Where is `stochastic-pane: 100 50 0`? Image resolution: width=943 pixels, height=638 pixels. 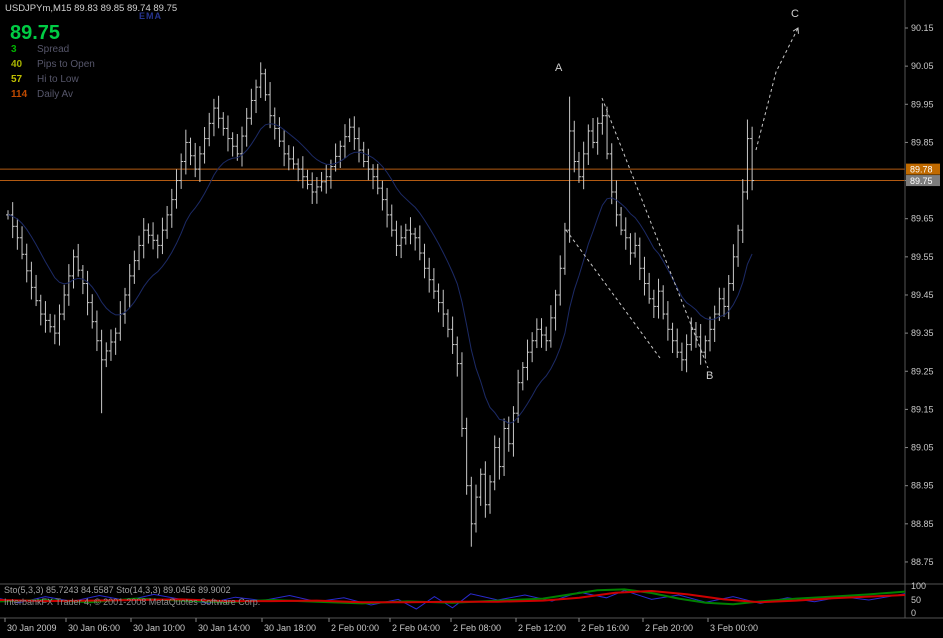 stochastic-pane: 100 50 0 is located at coordinates (463, 599).